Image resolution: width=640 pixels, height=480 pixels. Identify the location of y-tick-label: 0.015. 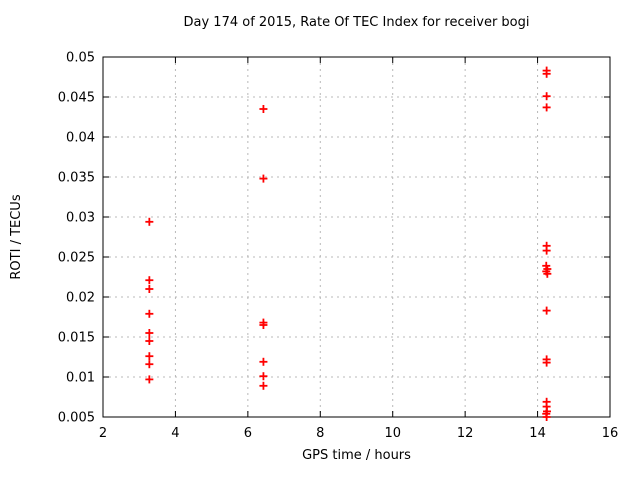
(76, 338).